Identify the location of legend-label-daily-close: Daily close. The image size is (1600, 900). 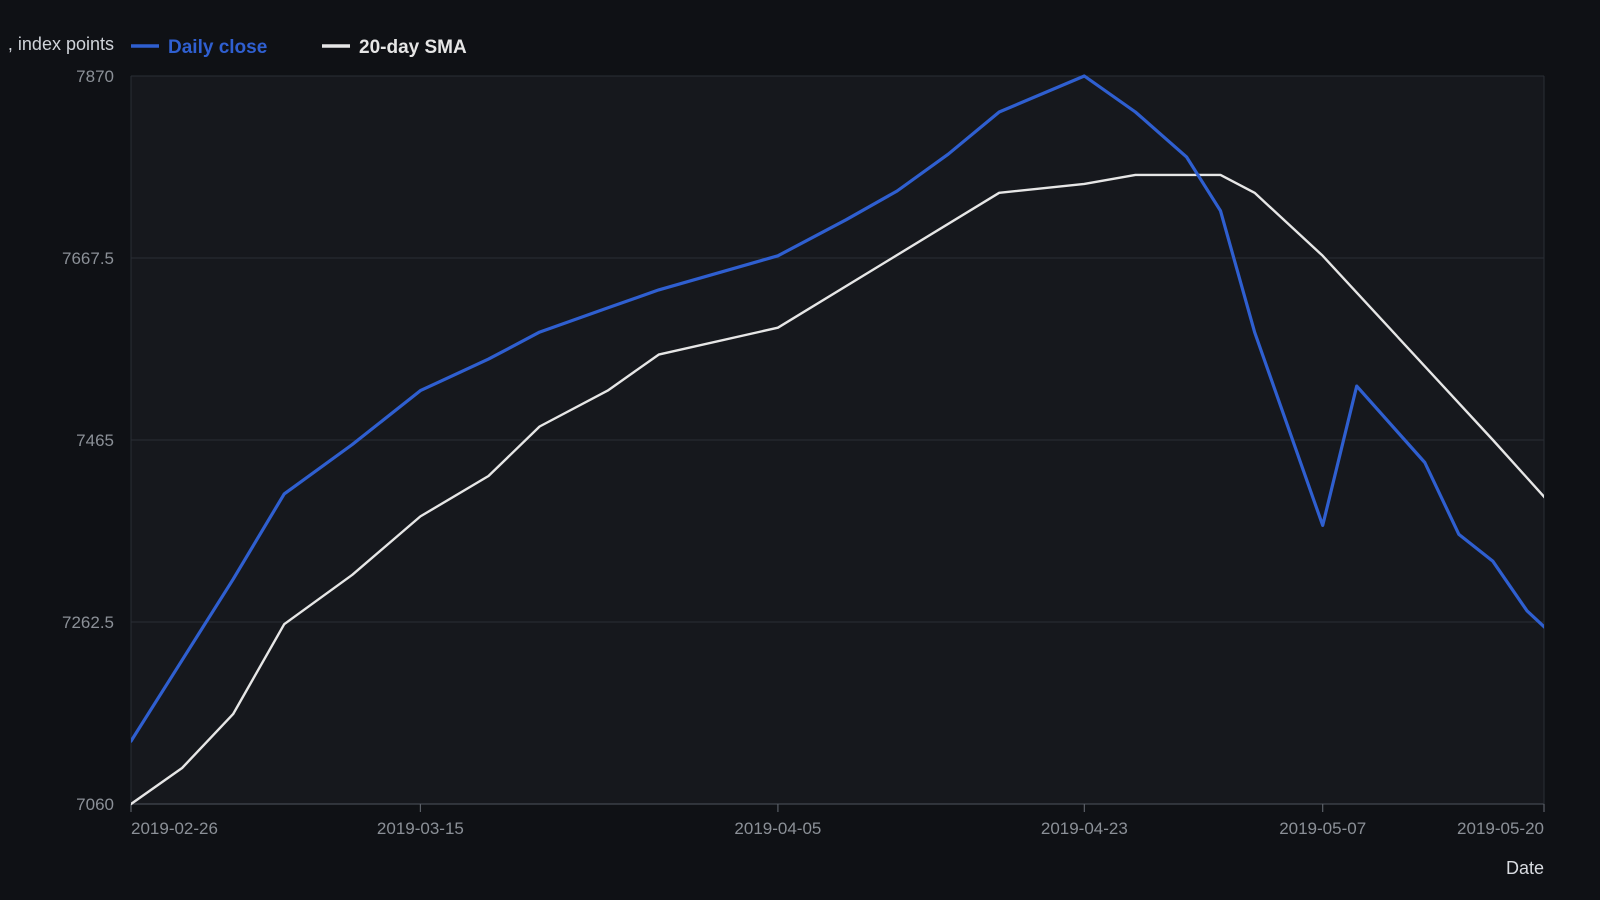
(217, 47).